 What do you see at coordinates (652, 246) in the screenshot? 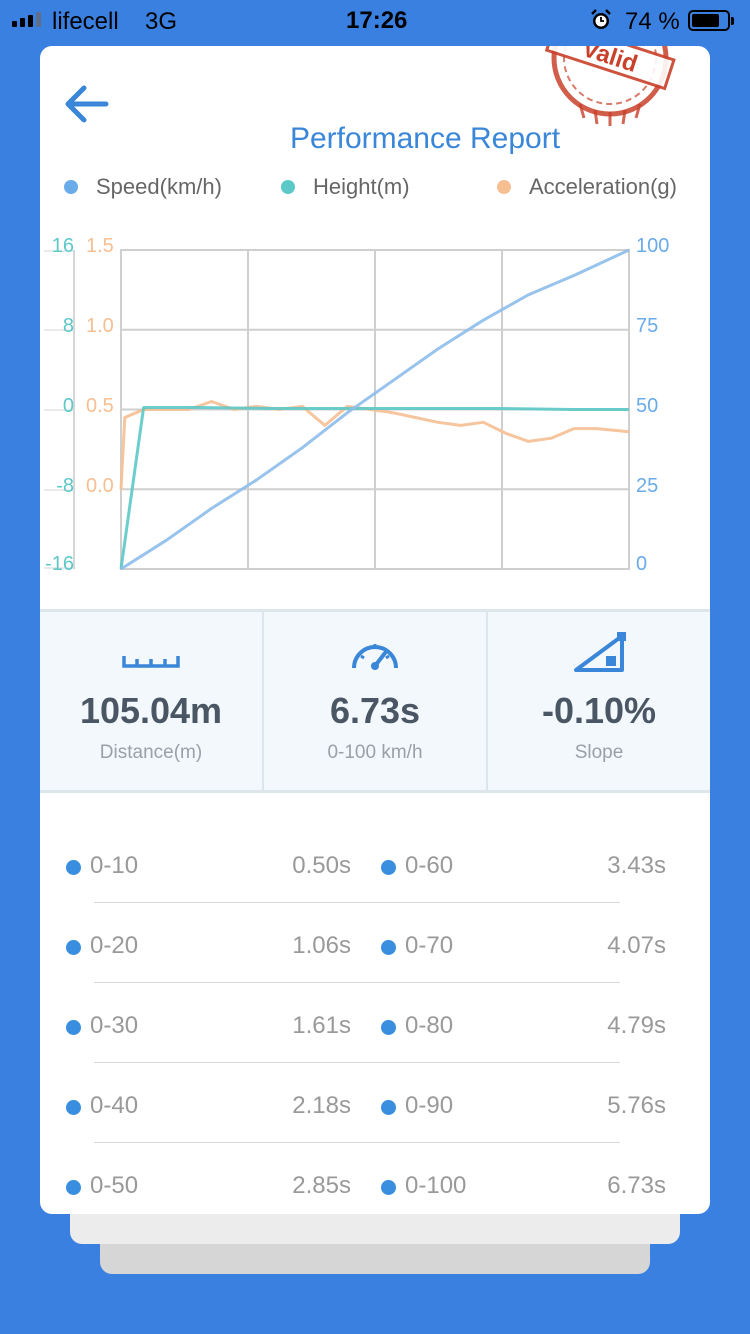
I see `speed-axis-label: 100` at bounding box center [652, 246].